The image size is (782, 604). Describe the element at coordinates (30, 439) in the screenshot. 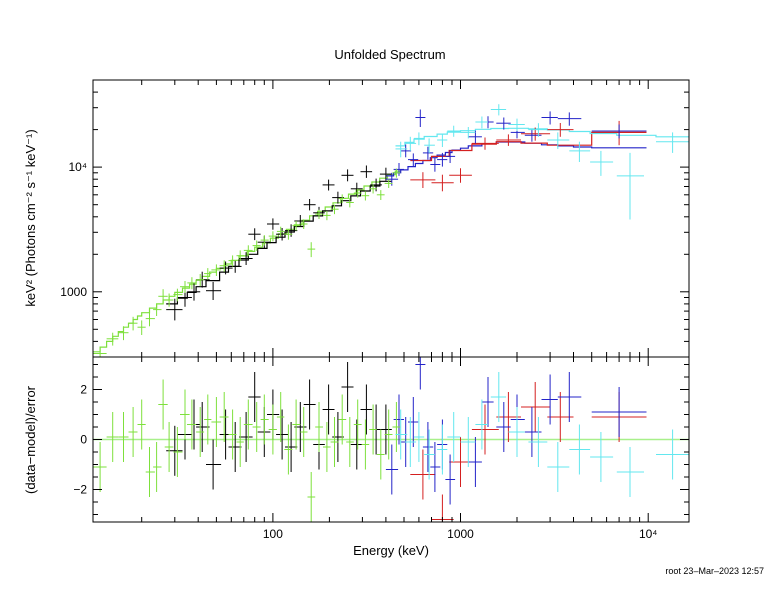

I see `bottom-y-axis-label: (data−model)/error` at that location.